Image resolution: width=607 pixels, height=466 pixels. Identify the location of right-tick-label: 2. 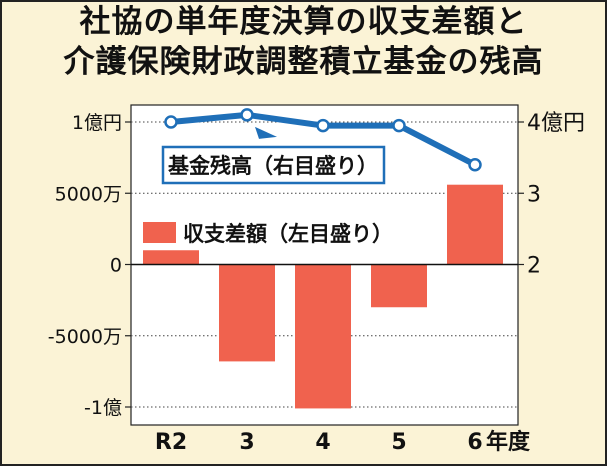
(534, 266).